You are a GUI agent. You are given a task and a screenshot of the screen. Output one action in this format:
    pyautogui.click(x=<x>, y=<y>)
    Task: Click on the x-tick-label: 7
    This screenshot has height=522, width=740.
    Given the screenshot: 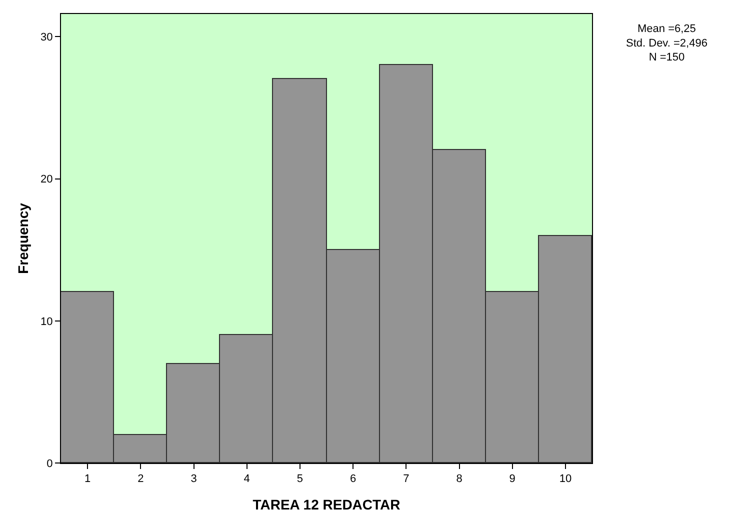 What is the action you would take?
    pyautogui.click(x=406, y=479)
    